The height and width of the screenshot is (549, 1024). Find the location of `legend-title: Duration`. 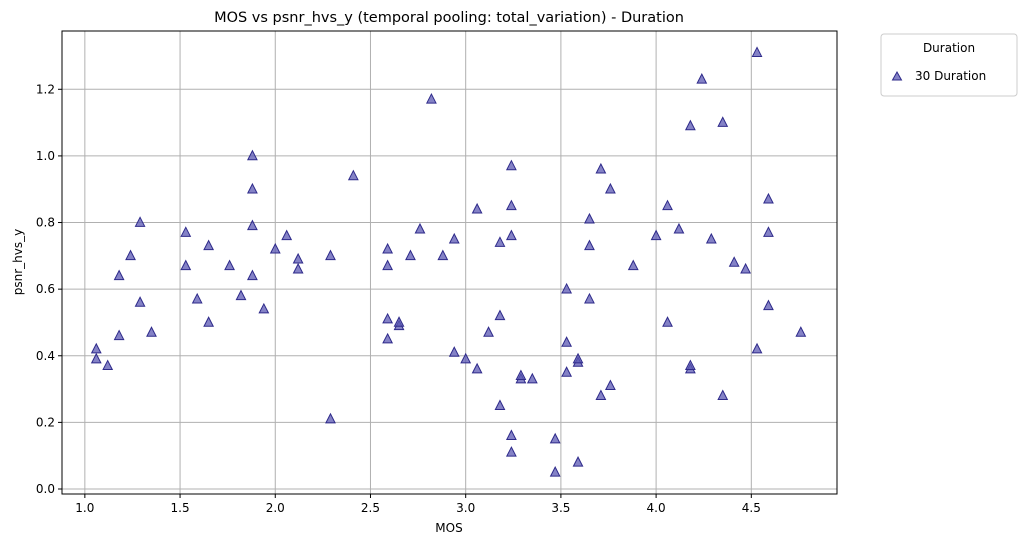

legend-title: Duration is located at coordinates (949, 48).